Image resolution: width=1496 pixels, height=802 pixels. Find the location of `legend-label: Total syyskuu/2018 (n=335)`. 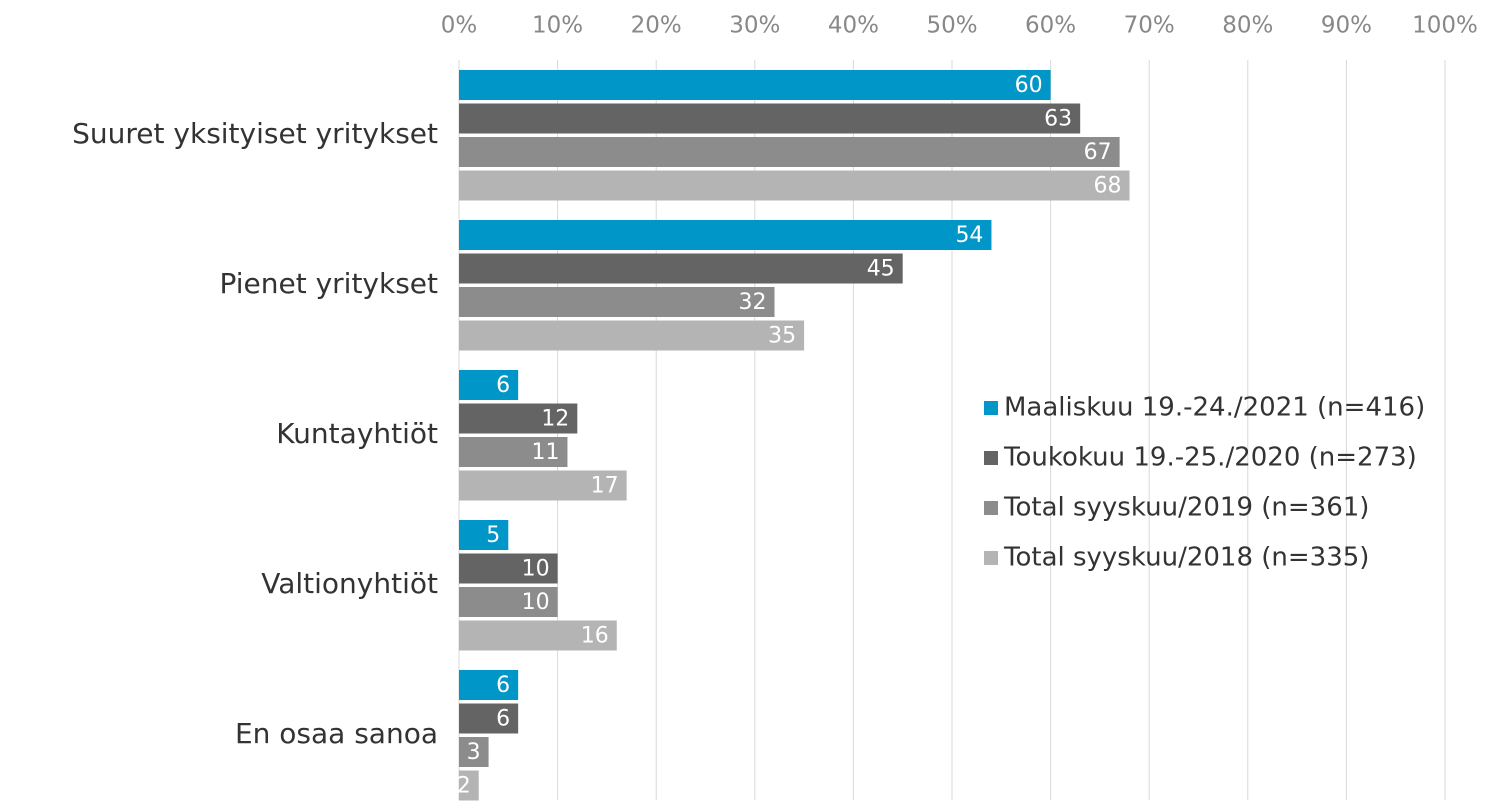

legend-label: Total syyskuu/2018 (n=335) is located at coordinates (1186, 558).